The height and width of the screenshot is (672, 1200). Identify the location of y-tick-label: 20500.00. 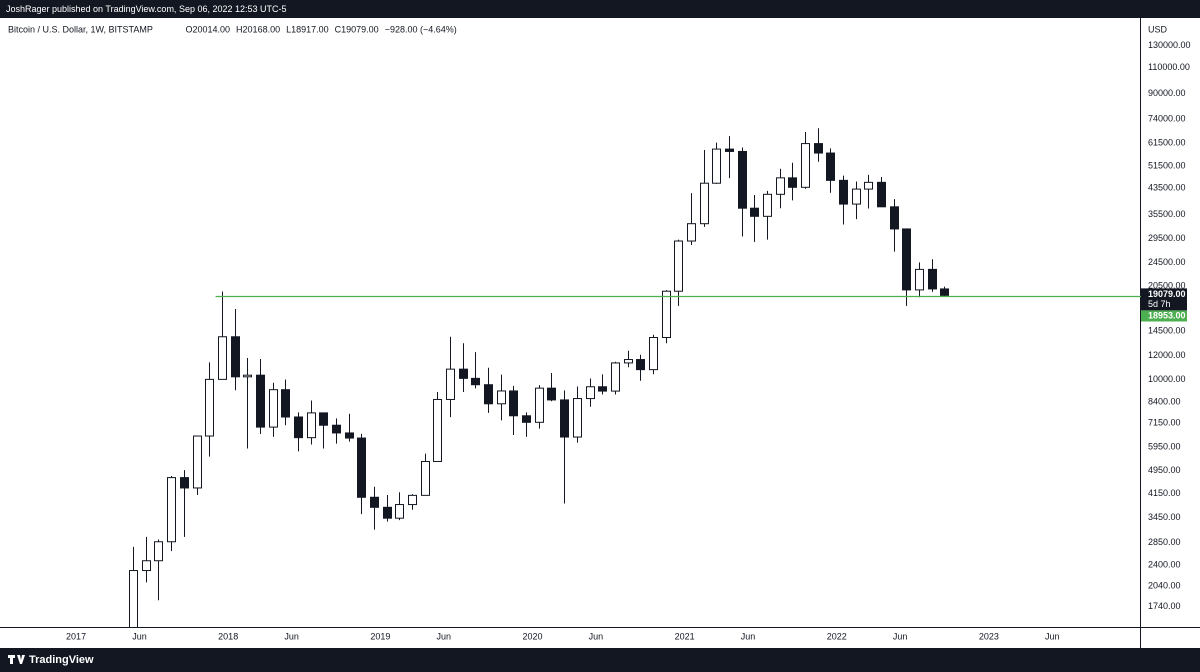
(1167, 285).